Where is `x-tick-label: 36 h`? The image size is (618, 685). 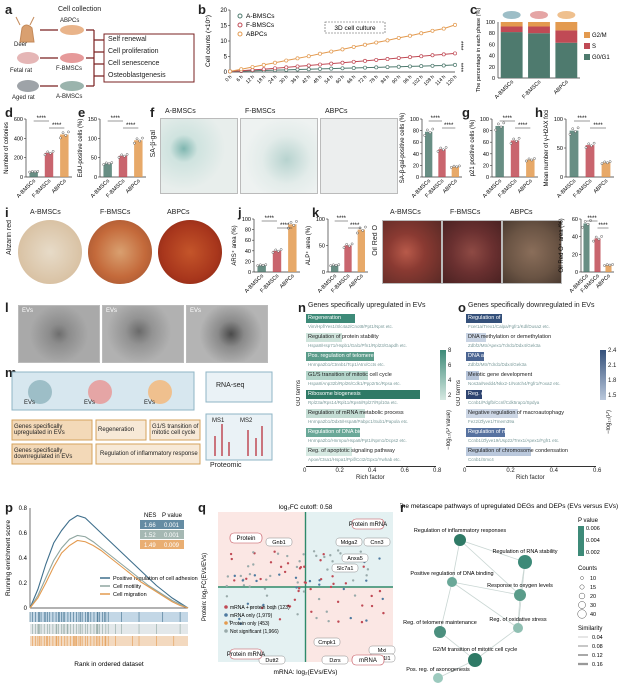
x-tick-label: 36 h is located at coordinates (295, 79).